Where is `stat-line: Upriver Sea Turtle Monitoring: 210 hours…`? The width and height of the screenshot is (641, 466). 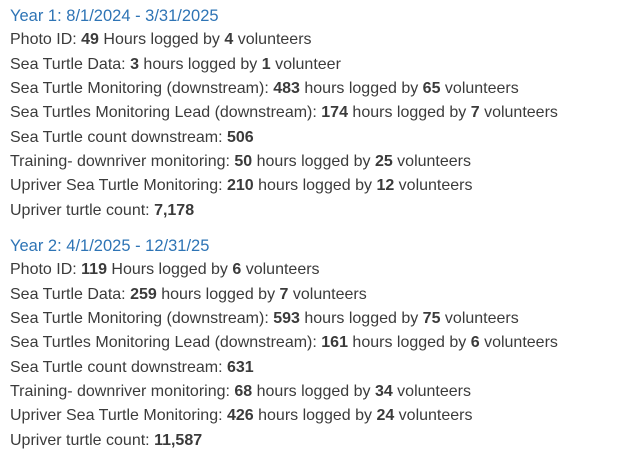 stat-line: Upriver Sea Turtle Monitoring: 210 hours… is located at coordinates (321, 186).